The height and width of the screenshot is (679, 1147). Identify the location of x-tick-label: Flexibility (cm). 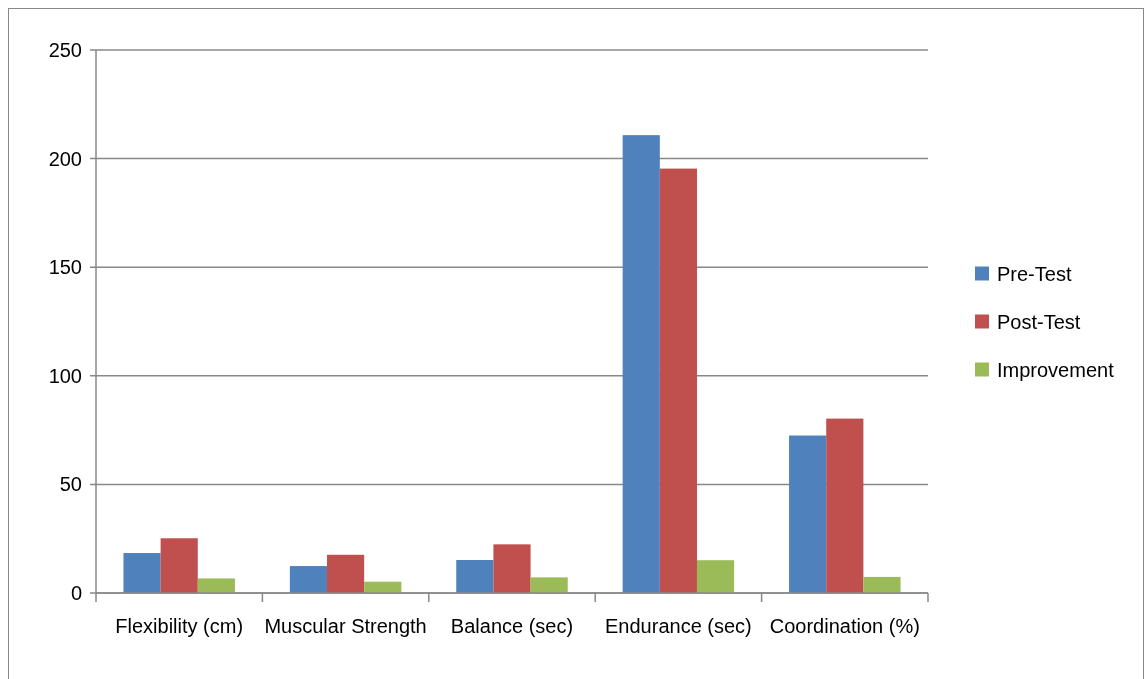
(179, 626).